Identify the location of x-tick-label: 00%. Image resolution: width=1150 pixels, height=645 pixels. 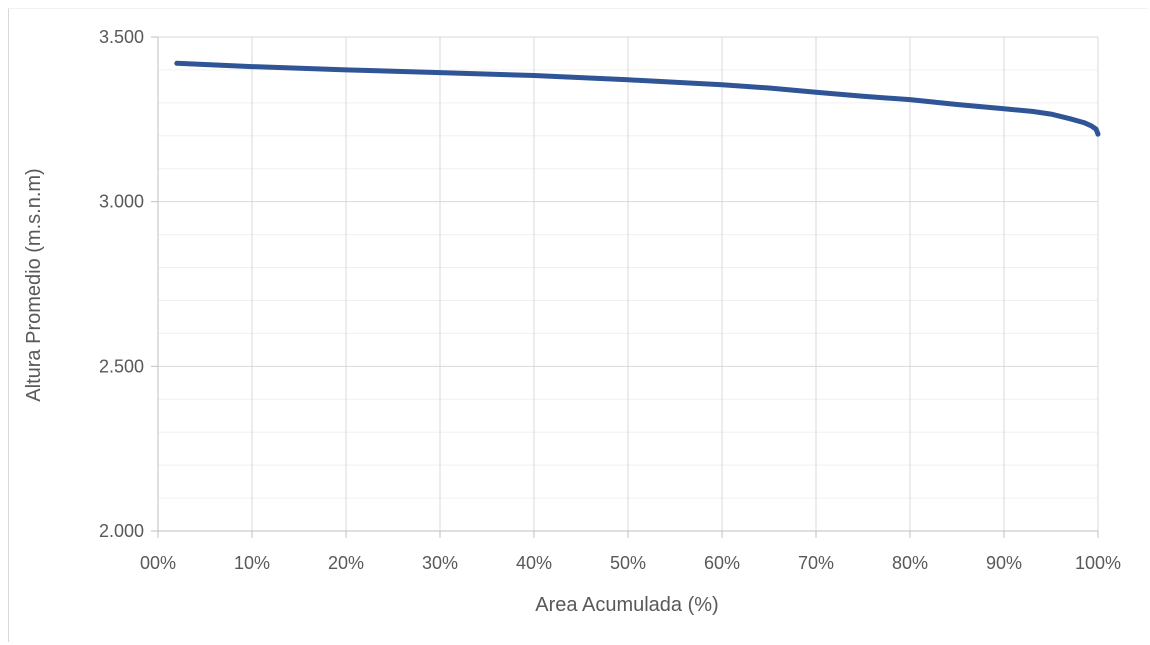
(158, 563).